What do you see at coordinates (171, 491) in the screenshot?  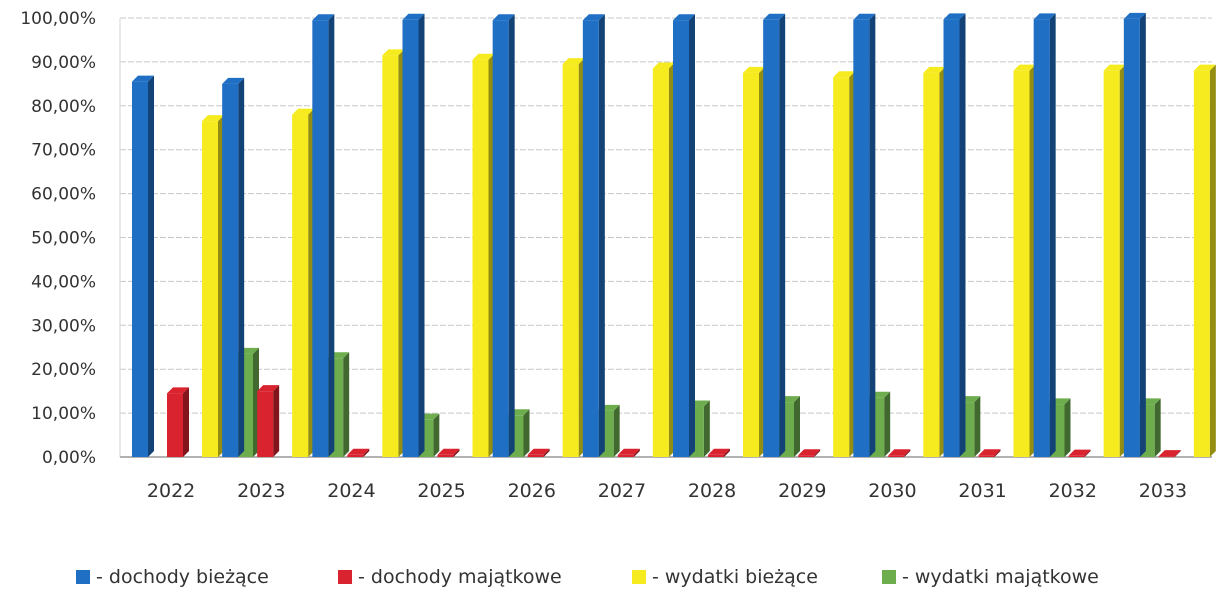 I see `x-tick-label: 2022` at bounding box center [171, 491].